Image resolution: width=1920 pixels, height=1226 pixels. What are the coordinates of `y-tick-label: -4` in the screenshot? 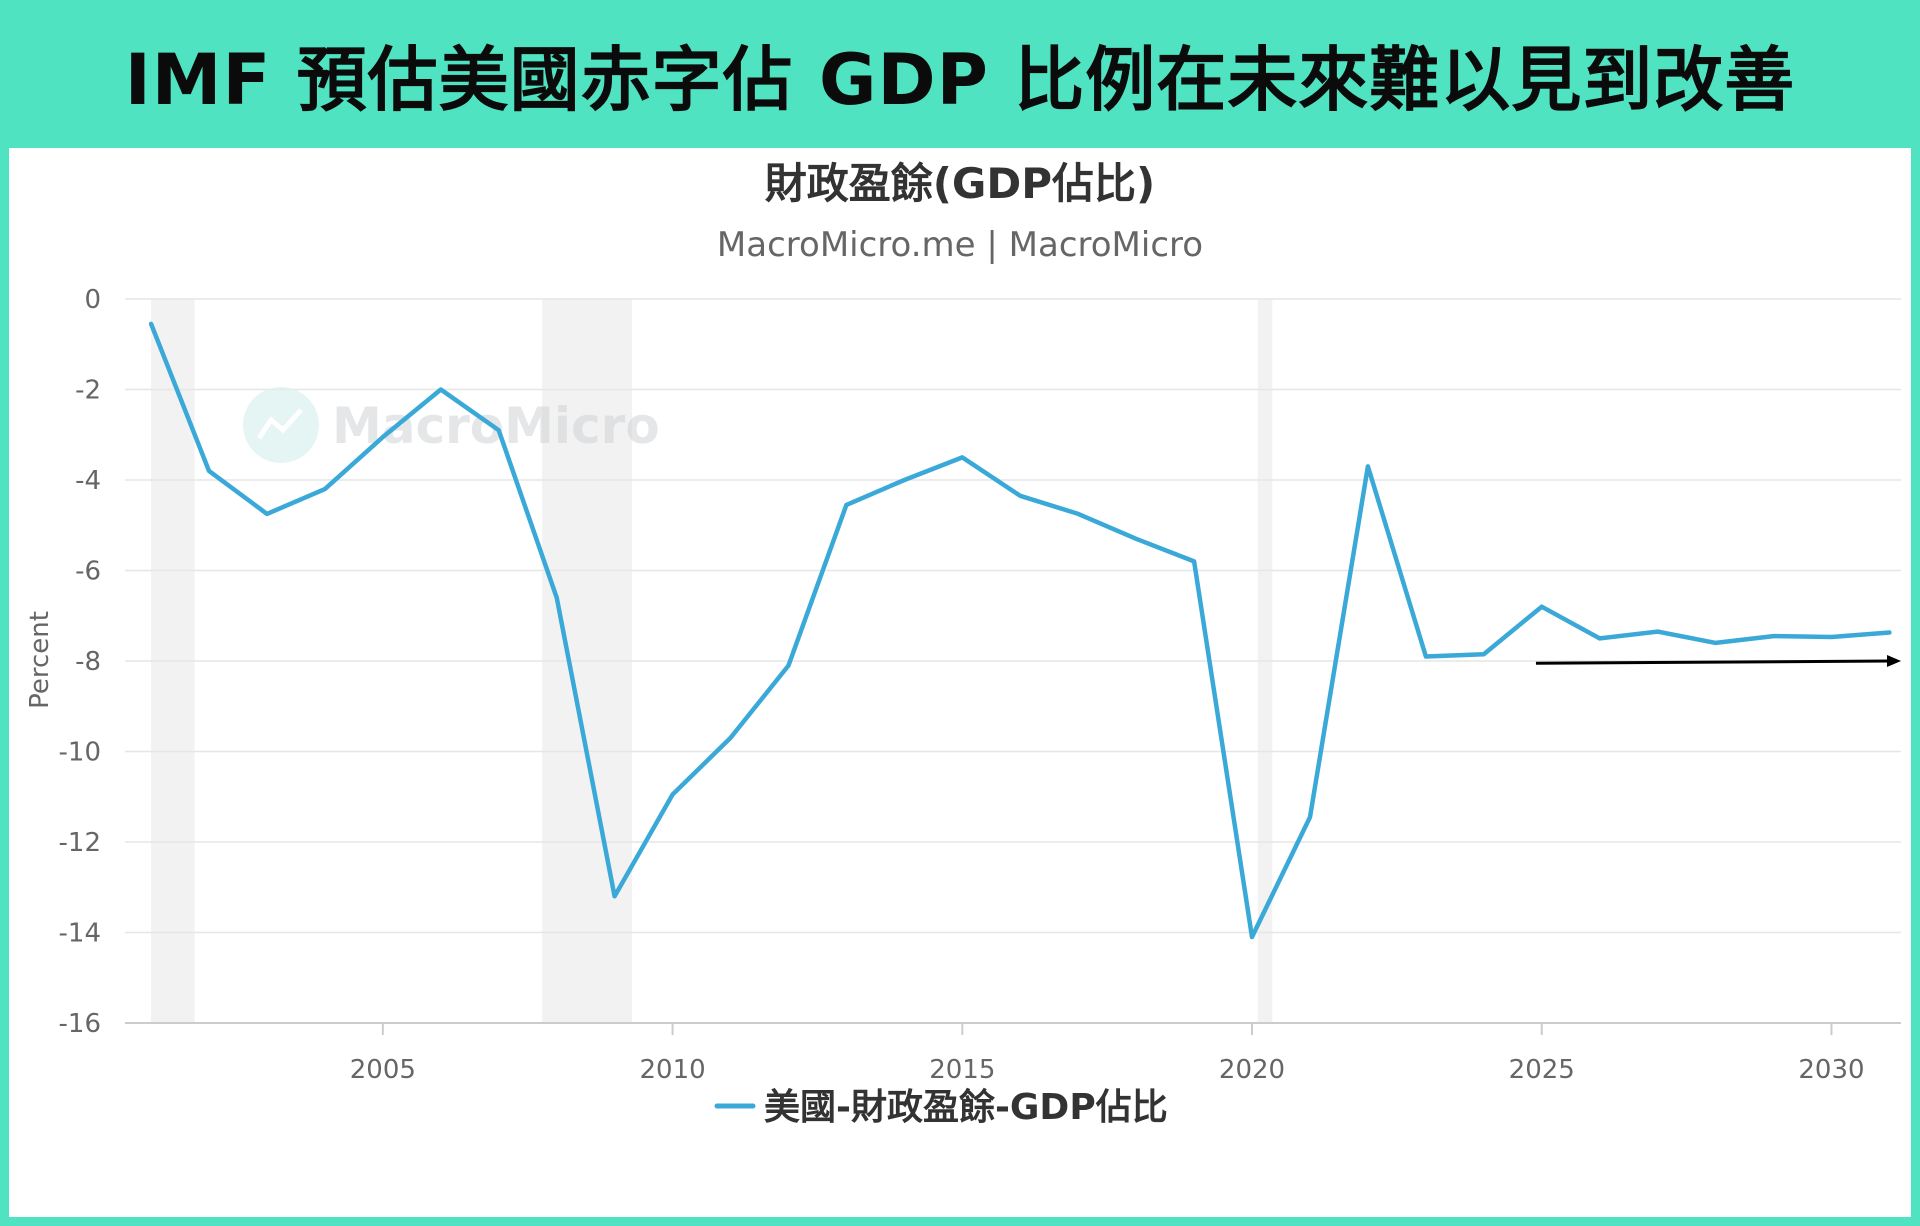 It's located at (88, 481).